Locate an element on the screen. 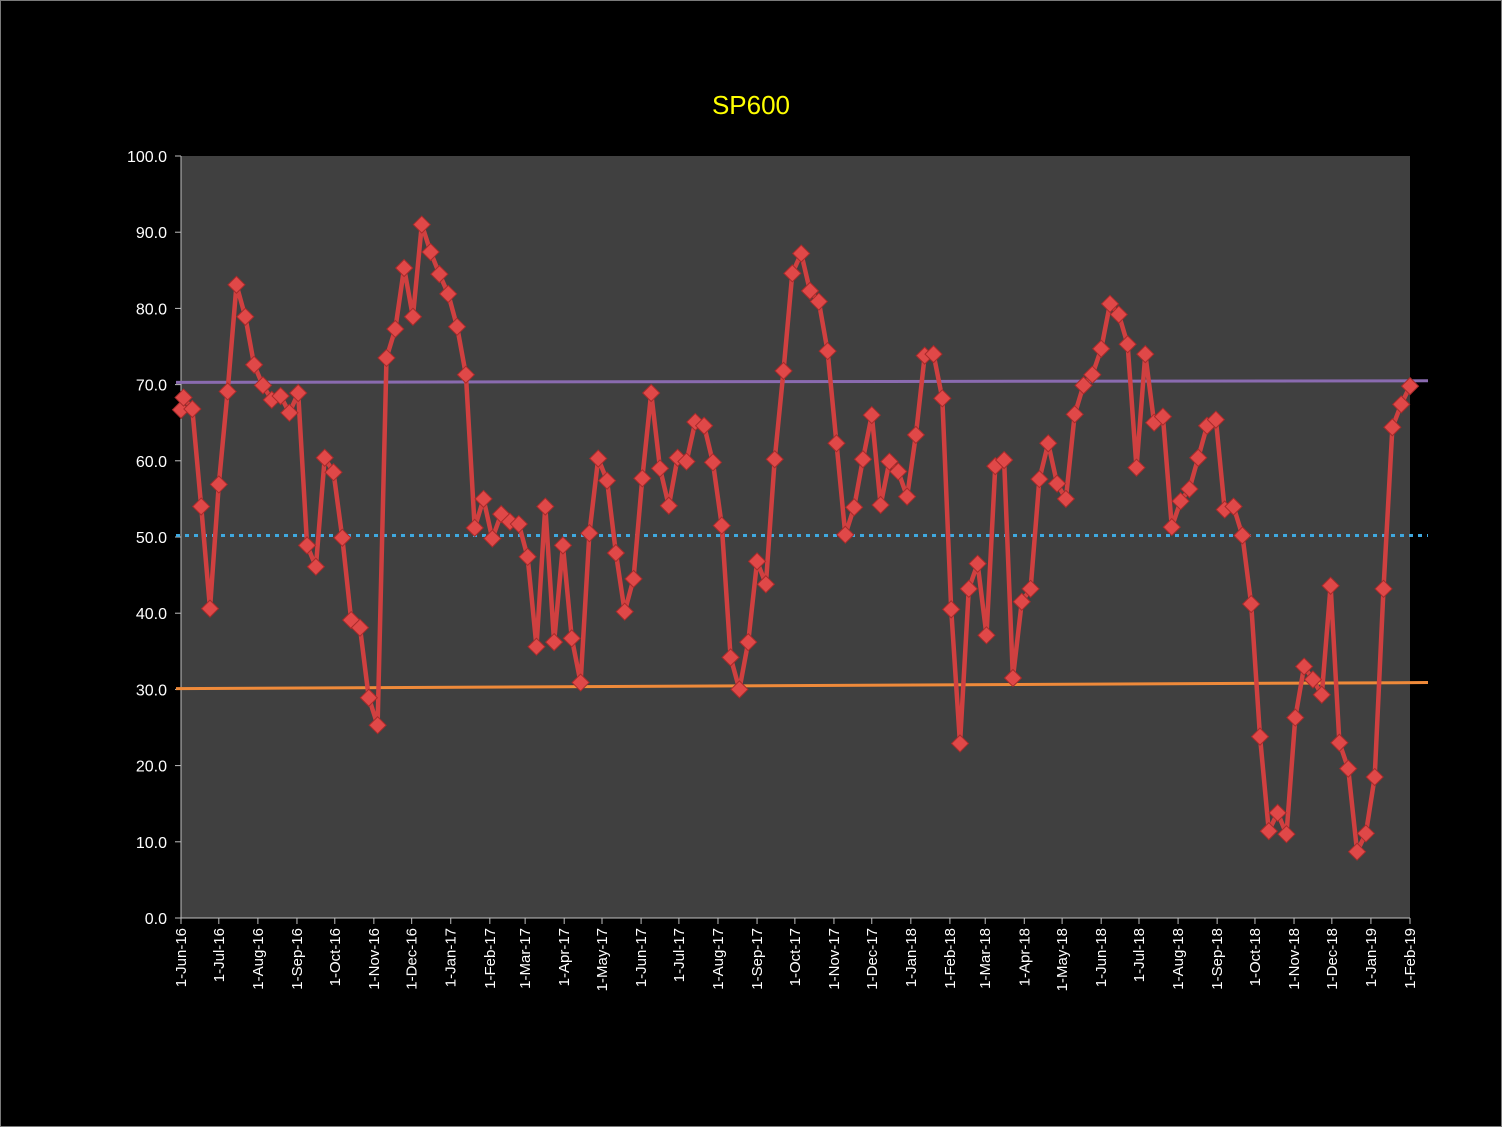 The width and height of the screenshot is (1502, 1127). x-tick-label: 1-Aug-18 is located at coordinates (1178, 959).